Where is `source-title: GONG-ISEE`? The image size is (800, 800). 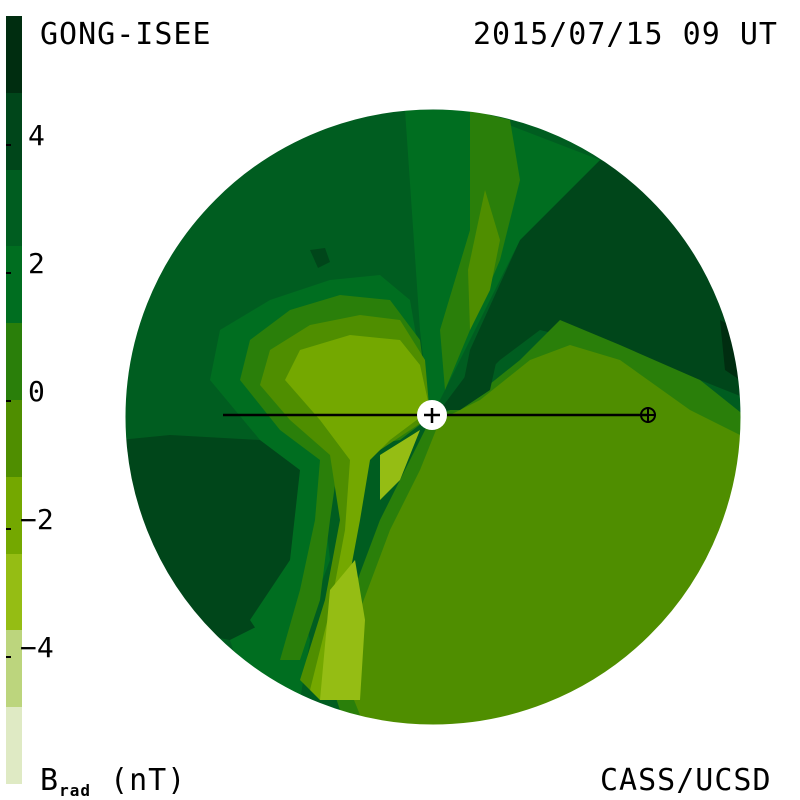
source-title: GONG-ISEE is located at coordinates (126, 34).